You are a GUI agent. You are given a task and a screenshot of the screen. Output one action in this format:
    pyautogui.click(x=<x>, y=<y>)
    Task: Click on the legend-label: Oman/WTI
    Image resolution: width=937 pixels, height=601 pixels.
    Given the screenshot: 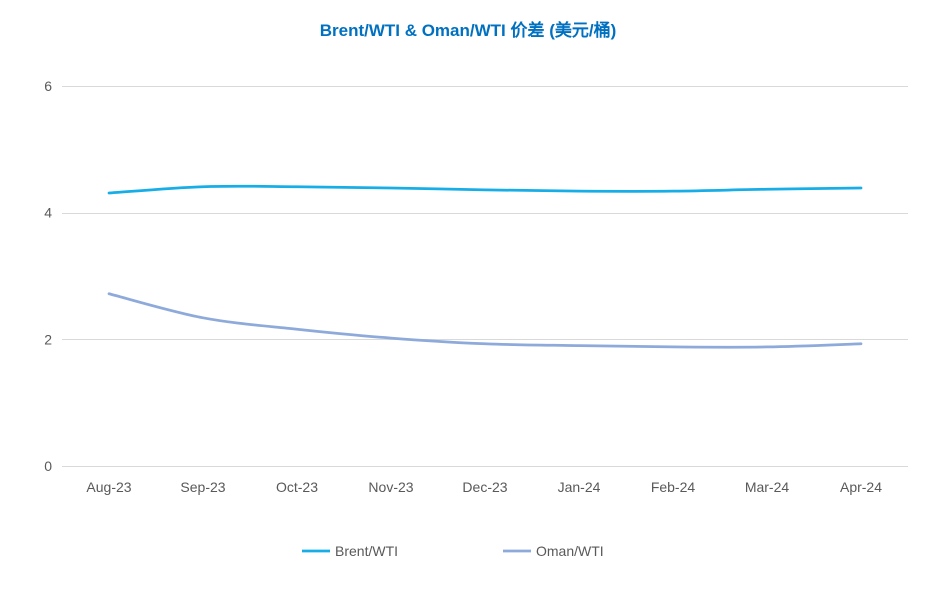 What is the action you would take?
    pyautogui.click(x=570, y=551)
    